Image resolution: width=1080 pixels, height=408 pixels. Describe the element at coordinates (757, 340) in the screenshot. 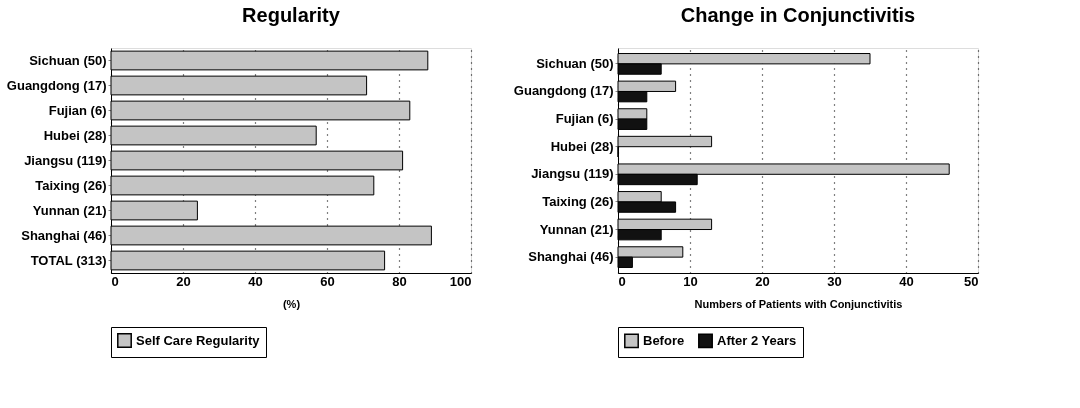

I see `legend-label: After 2 Years` at that location.